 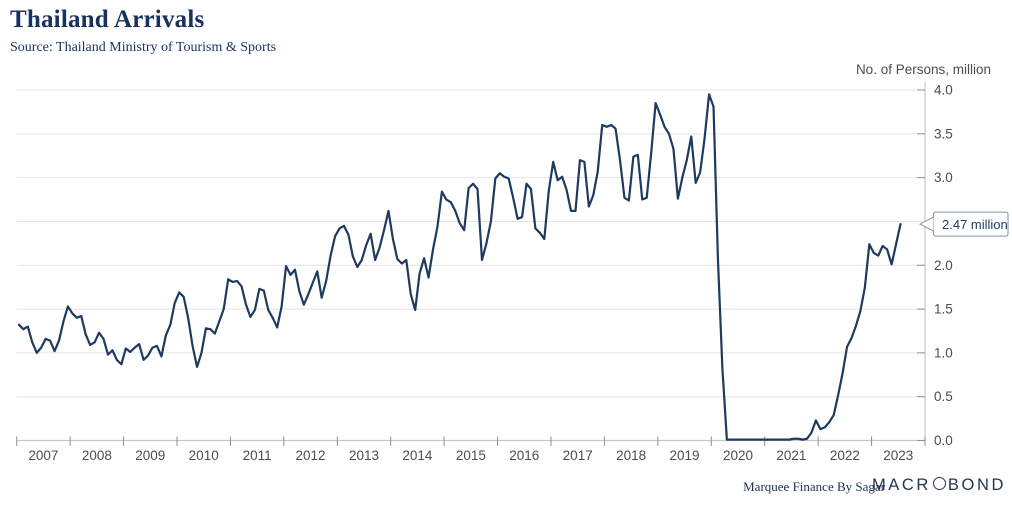 I want to click on y-tick-label: 4.0, so click(x=943, y=90).